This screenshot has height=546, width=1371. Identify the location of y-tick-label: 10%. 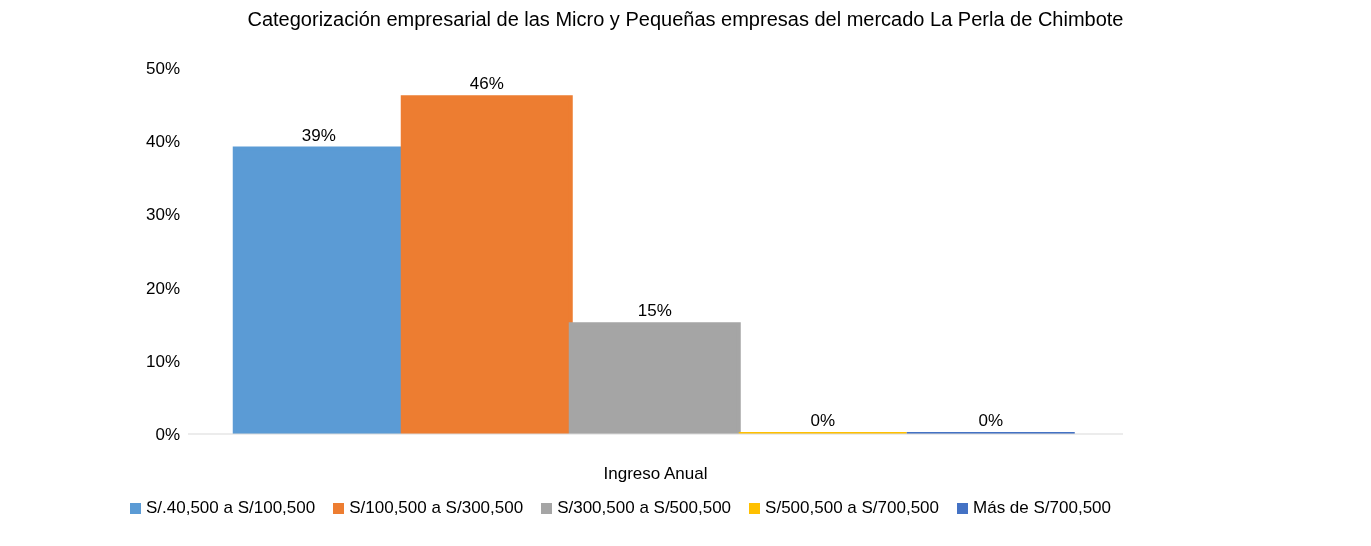
(162, 361).